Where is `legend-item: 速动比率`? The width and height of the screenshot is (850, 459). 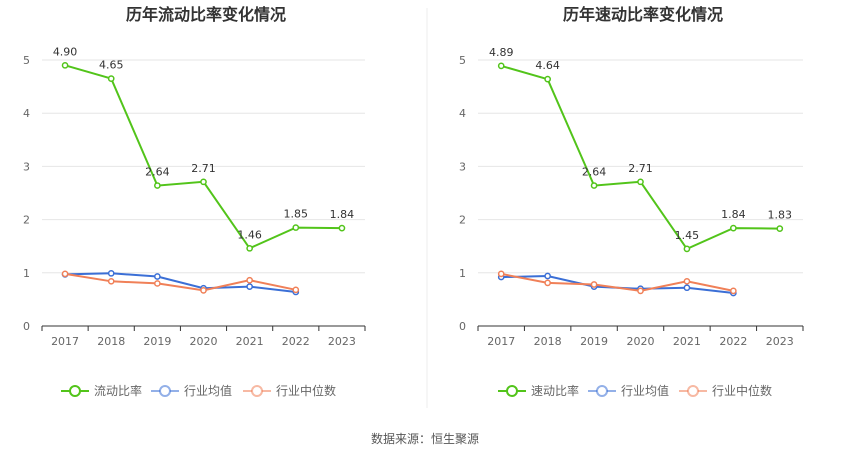
legend-item: 速动比率 is located at coordinates (538, 390).